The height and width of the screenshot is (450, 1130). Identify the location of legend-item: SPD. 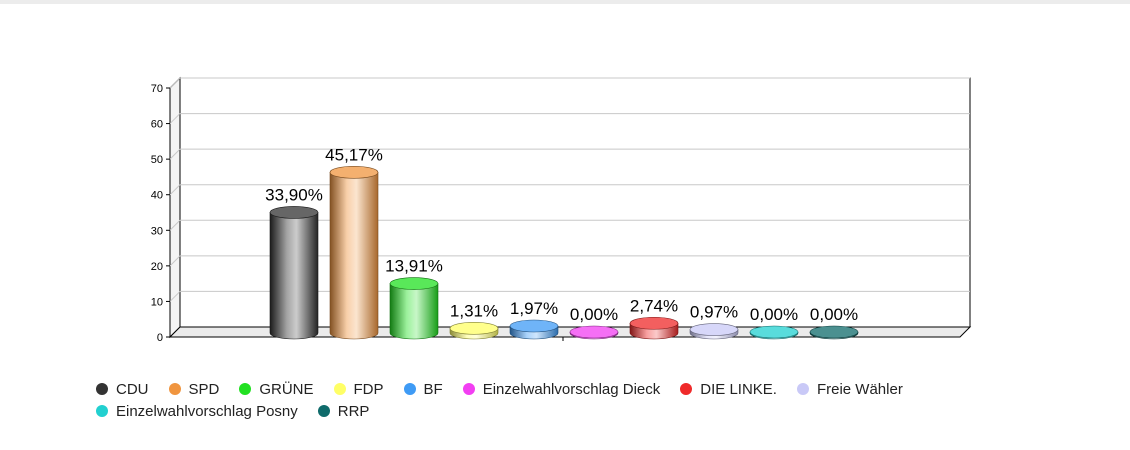
(194, 389).